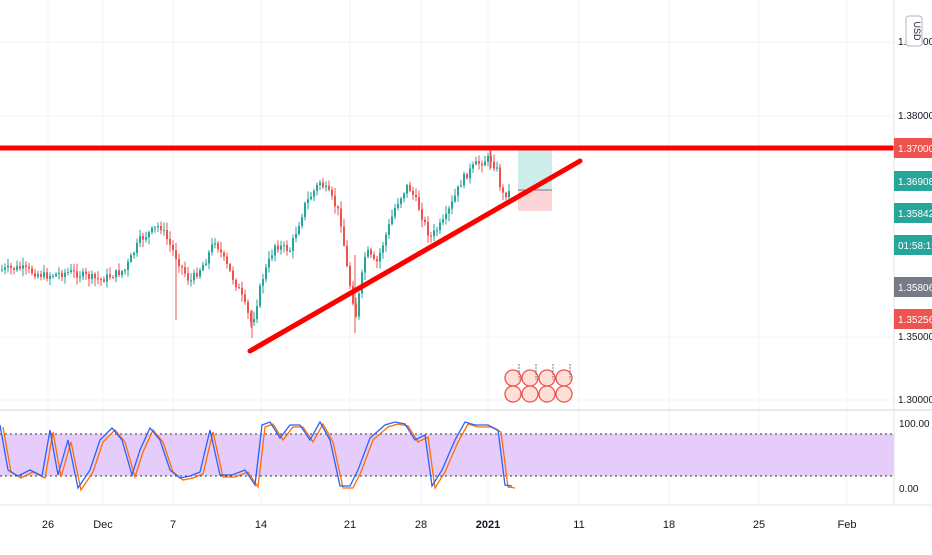 The image size is (932, 555). I want to click on stochastic-d-line, so click(259, 457).